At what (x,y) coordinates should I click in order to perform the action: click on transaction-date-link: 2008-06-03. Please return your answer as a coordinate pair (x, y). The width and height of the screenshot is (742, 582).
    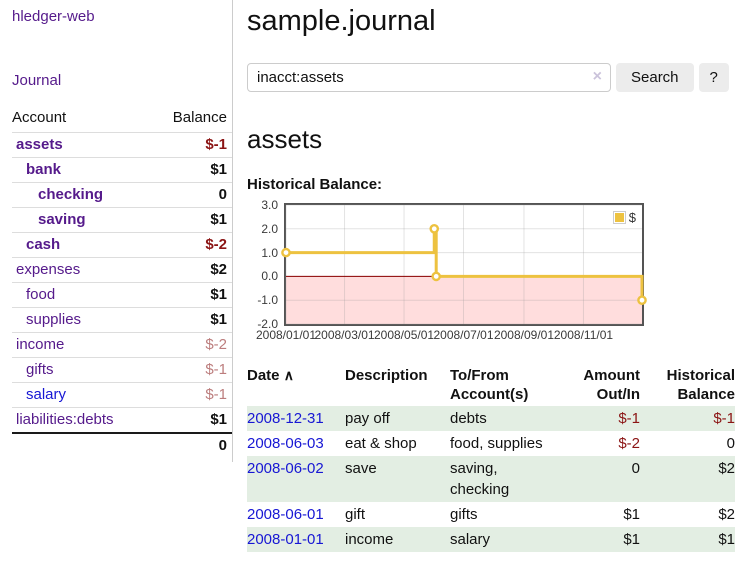
    Looking at the image, I should click on (285, 443).